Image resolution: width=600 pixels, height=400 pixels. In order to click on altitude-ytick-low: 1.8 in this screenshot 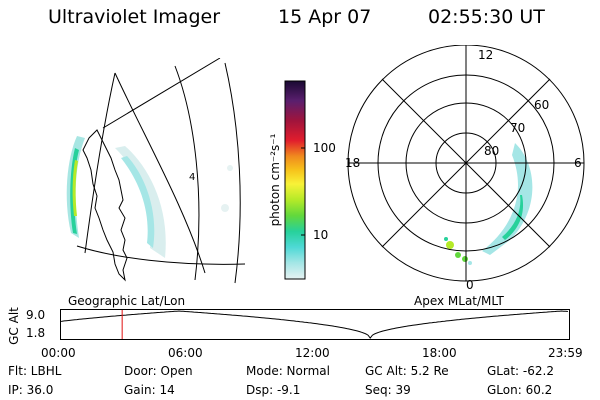, I will do `click(36, 333)`.